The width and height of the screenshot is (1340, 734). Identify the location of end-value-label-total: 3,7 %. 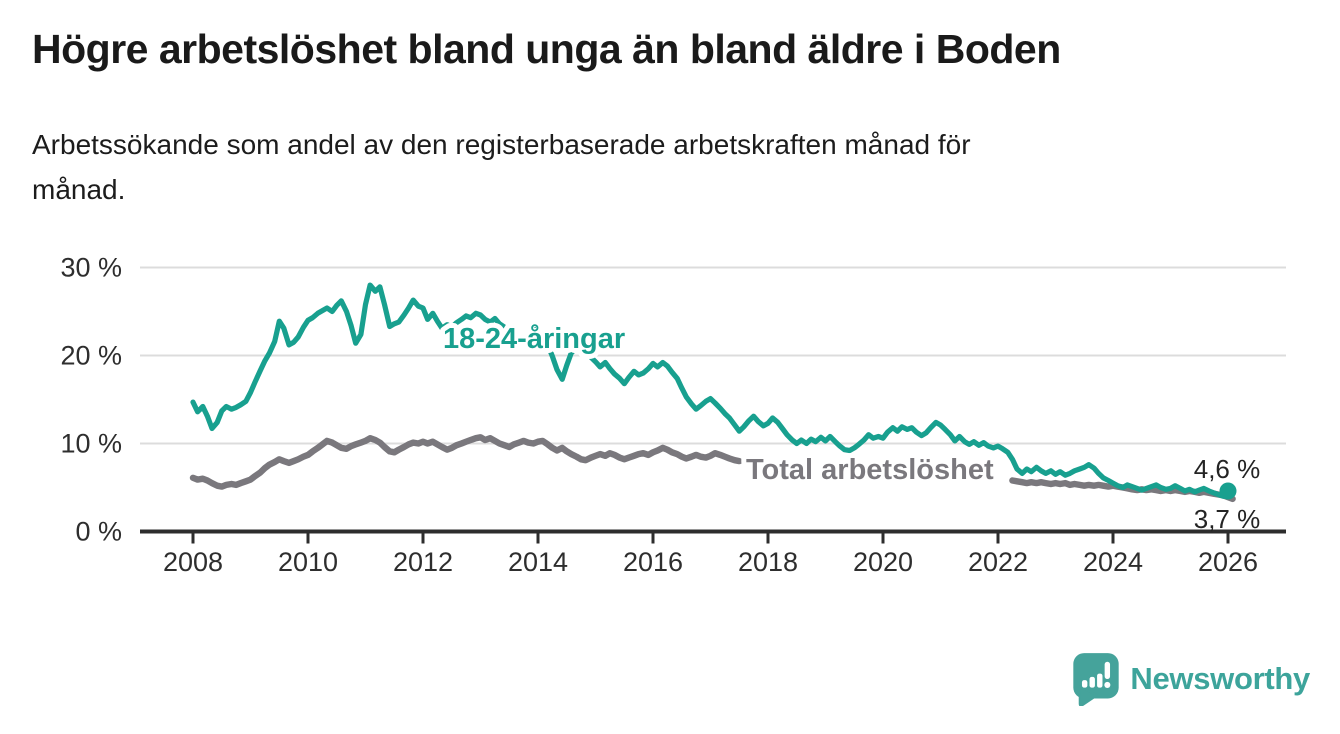
(1227, 519).